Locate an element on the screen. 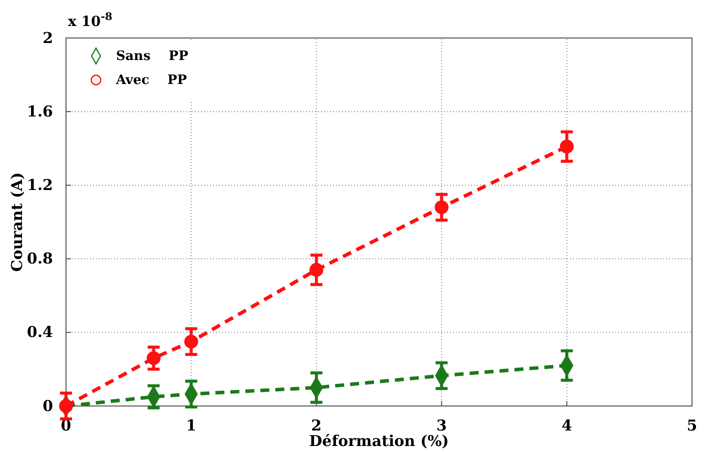 Image resolution: width=708 pixels, height=452 pixels. y-tick-label: 1.2 is located at coordinates (39, 185).